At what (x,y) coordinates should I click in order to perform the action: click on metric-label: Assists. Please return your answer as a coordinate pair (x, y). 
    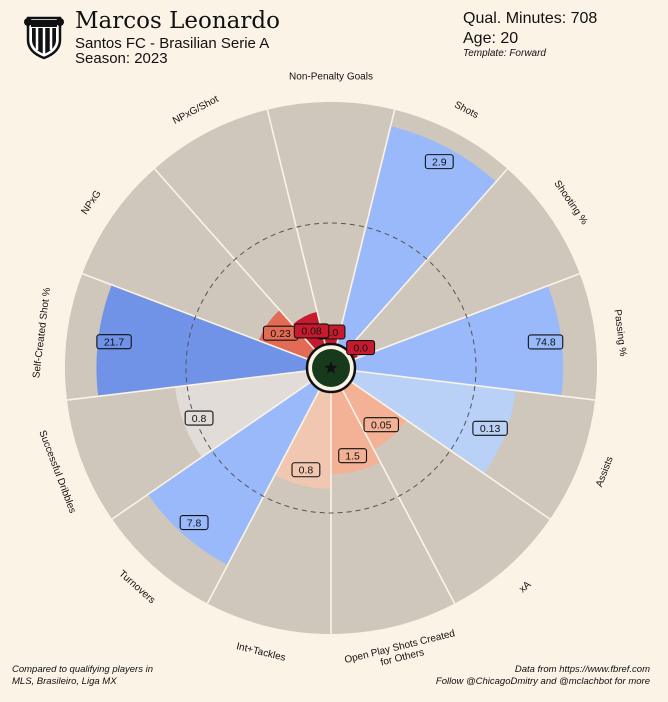
    Looking at the image, I should click on (605, 472).